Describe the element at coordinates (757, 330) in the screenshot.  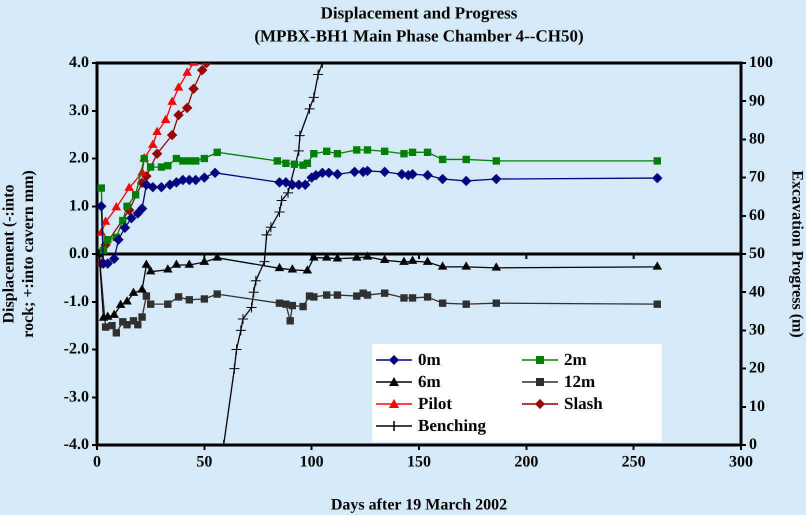
I see `y2-tick-label: 30` at that location.